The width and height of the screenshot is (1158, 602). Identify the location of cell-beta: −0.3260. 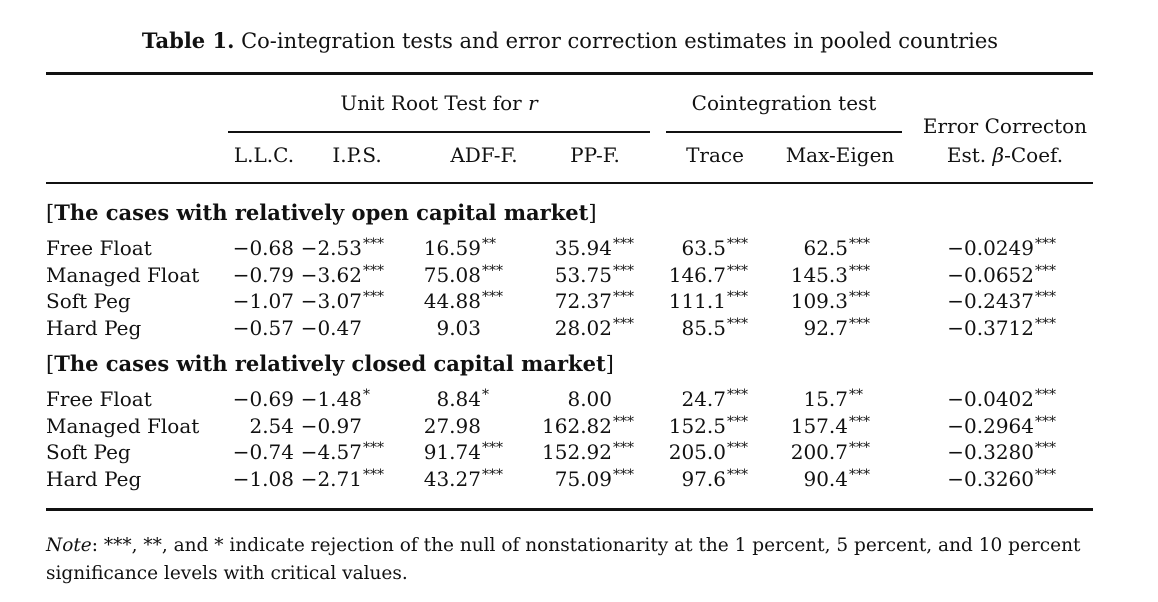
(990, 478).